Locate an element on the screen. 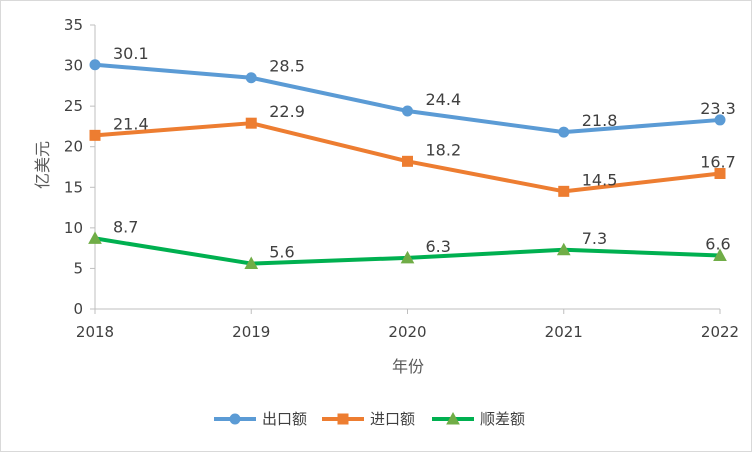 The width and height of the screenshot is (752, 452). series-line is located at coordinates (407, 98).